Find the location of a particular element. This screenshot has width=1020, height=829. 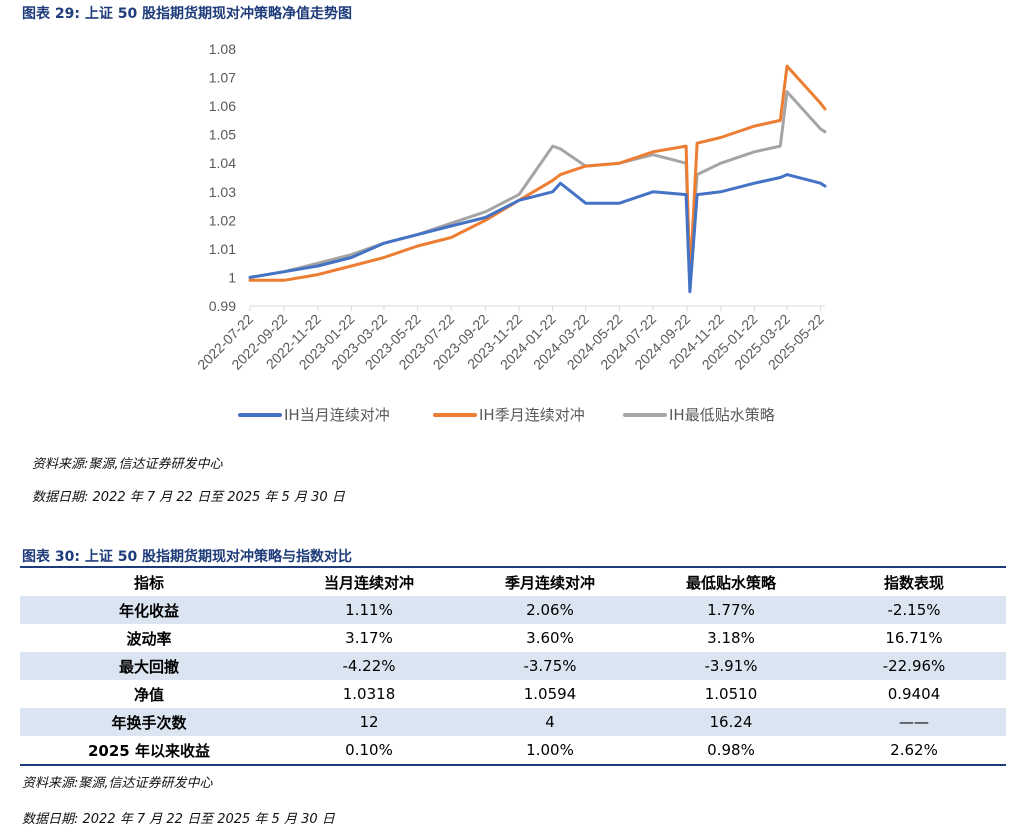

table-cell: -2.15% is located at coordinates (914, 610).